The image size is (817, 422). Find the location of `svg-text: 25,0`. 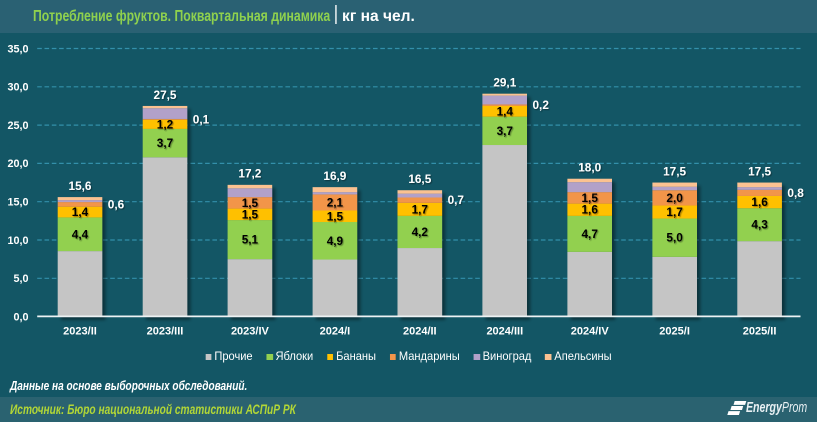

svg-text: 25,0 is located at coordinates (17, 126).